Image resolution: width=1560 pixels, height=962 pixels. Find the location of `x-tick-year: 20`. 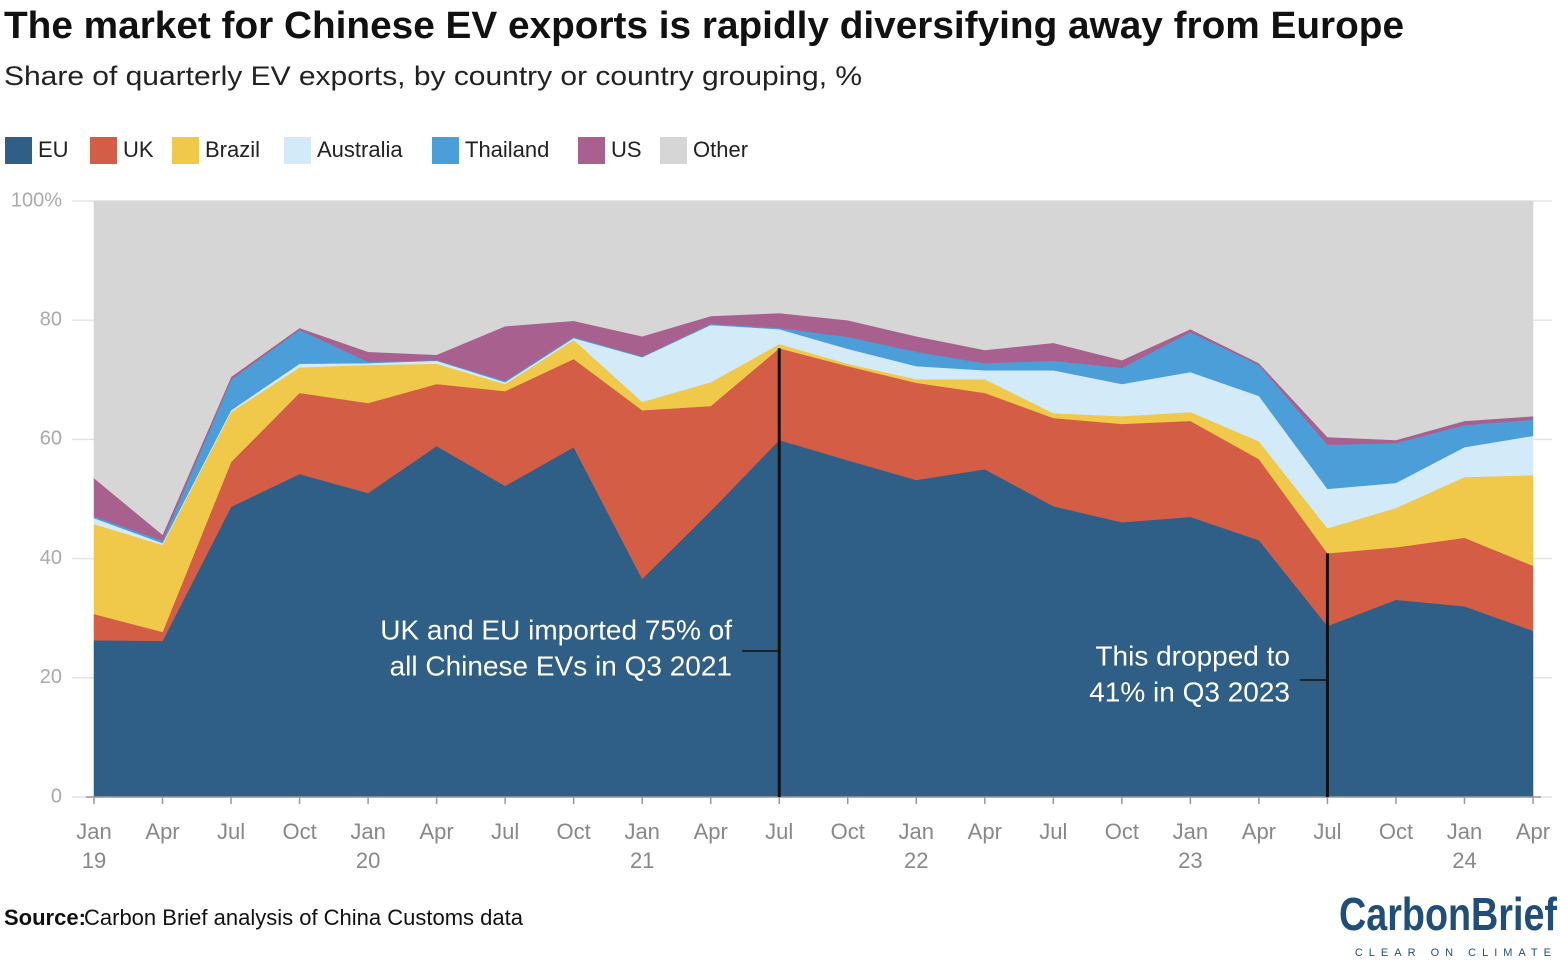

x-tick-year: 20 is located at coordinates (368, 860).